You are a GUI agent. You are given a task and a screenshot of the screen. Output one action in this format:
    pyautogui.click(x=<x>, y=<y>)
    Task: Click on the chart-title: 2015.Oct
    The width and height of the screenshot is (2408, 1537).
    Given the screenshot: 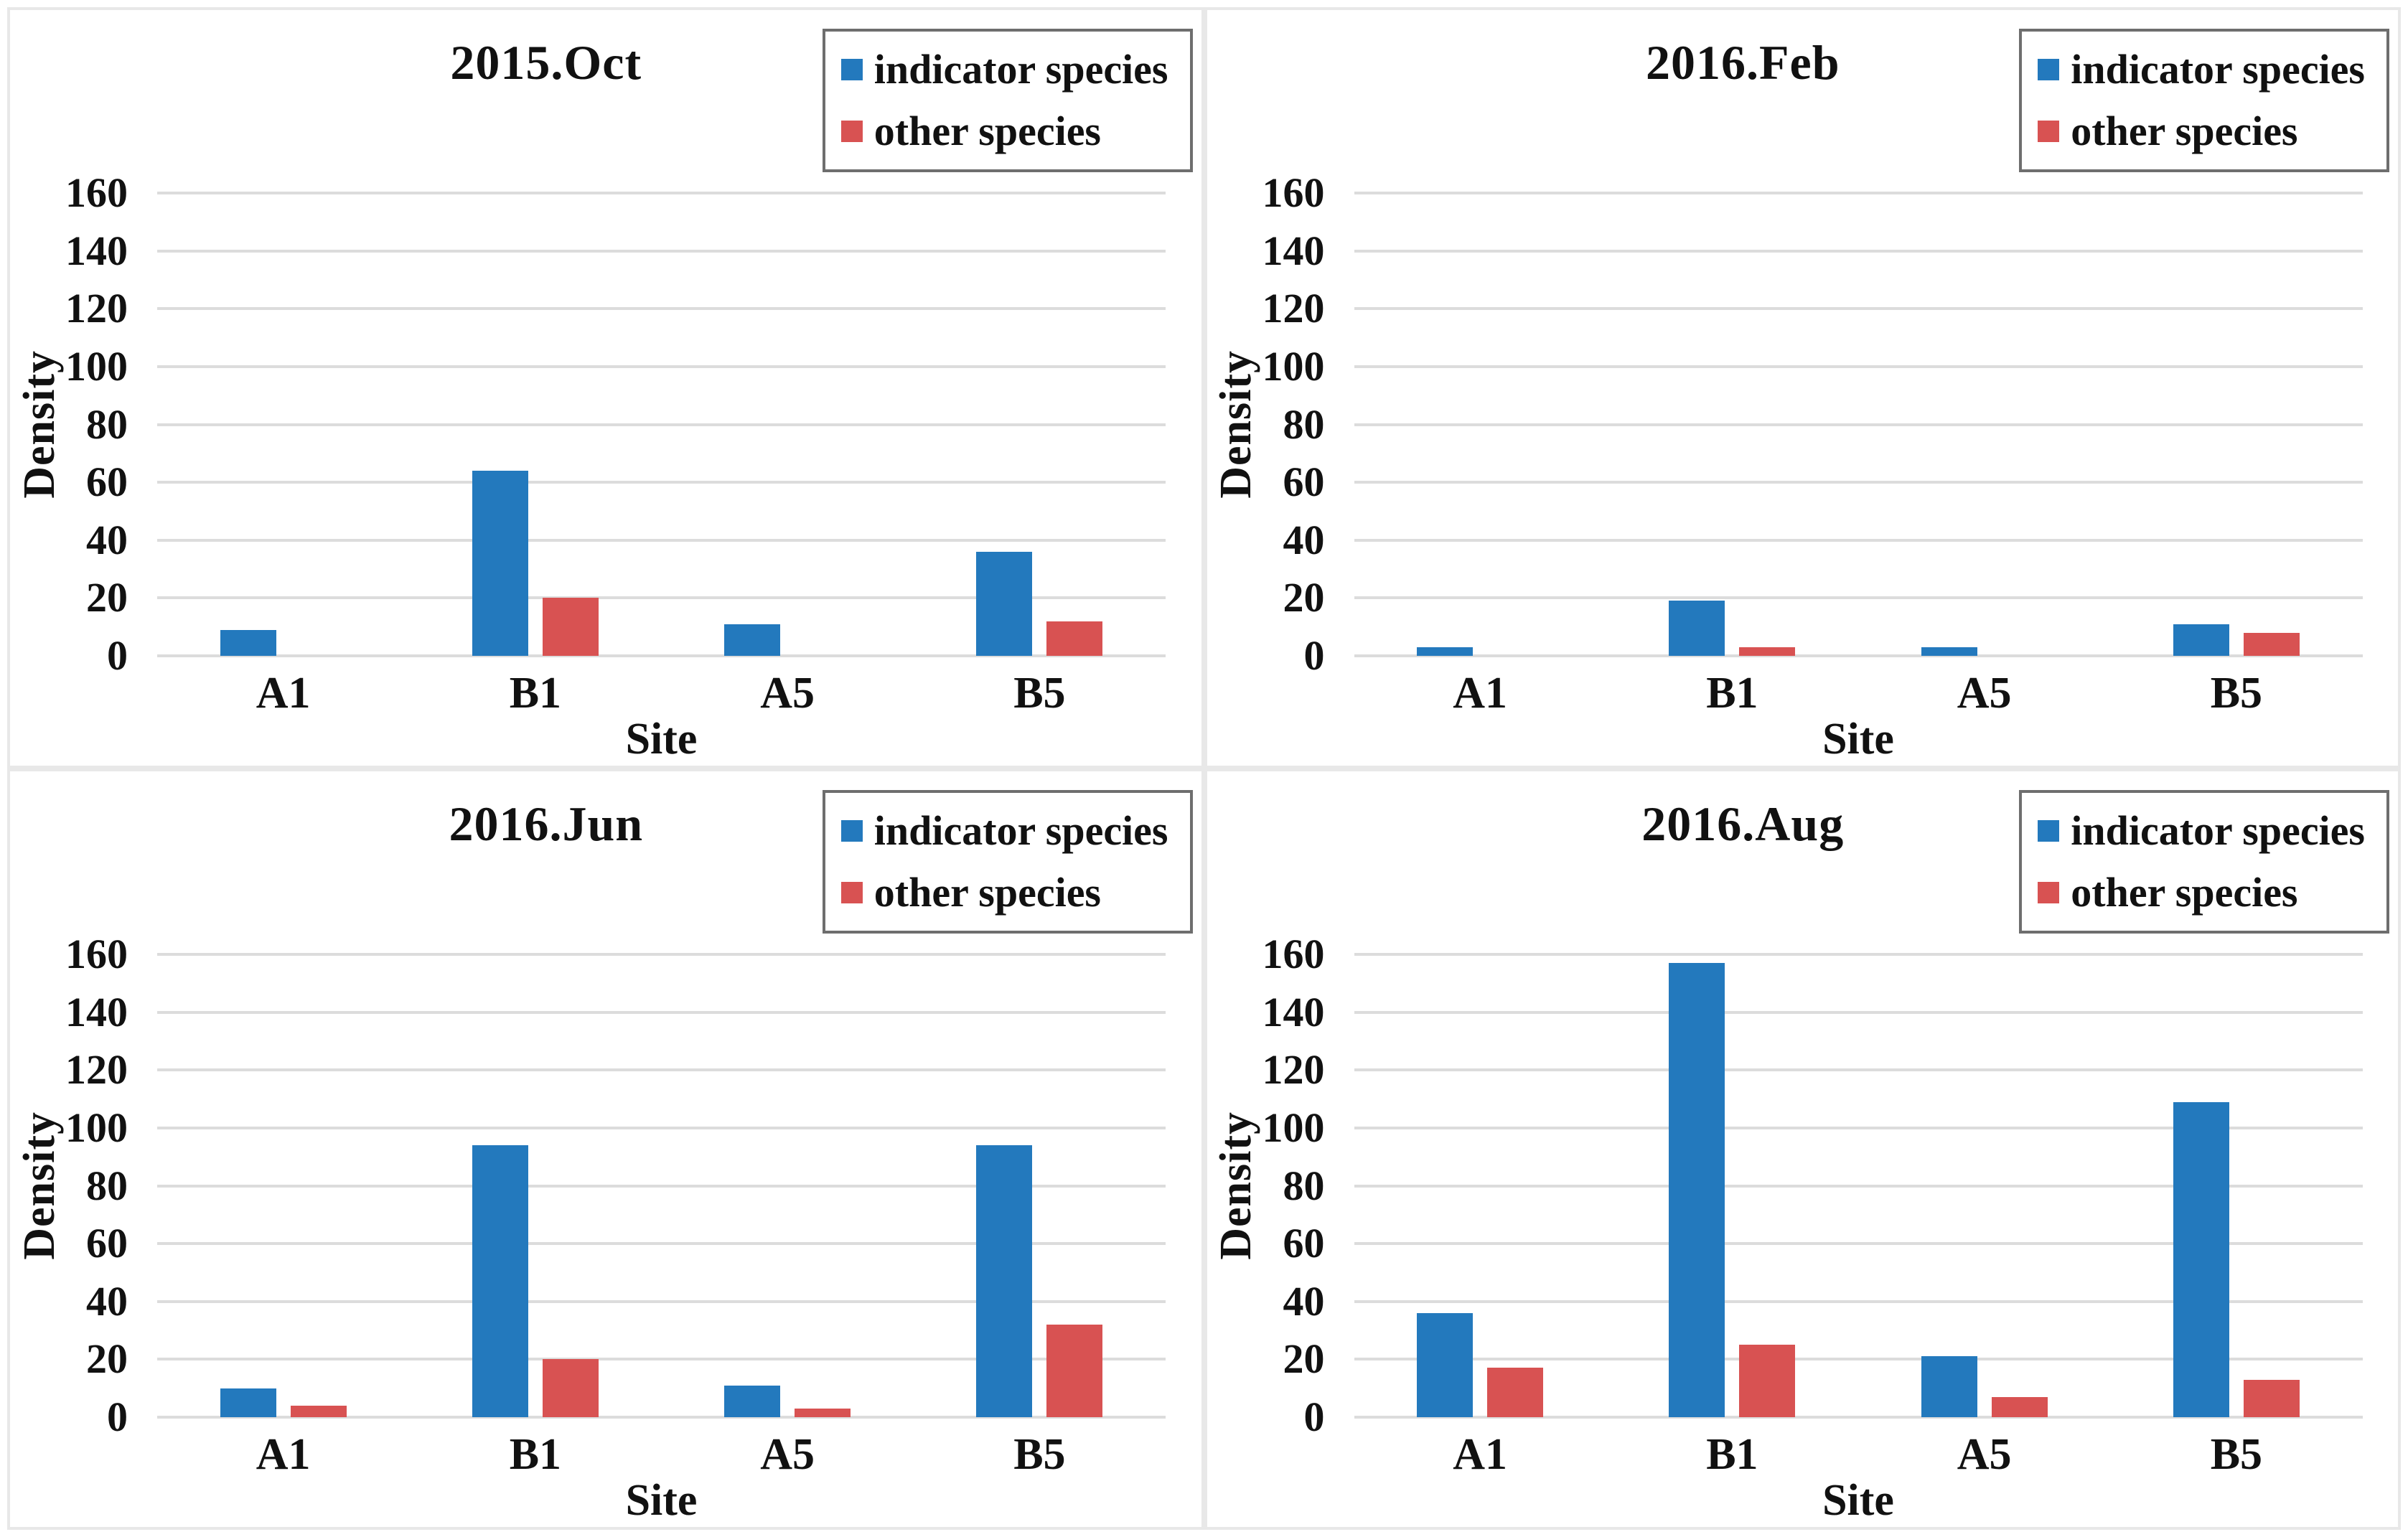 What is the action you would take?
    pyautogui.click(x=546, y=62)
    